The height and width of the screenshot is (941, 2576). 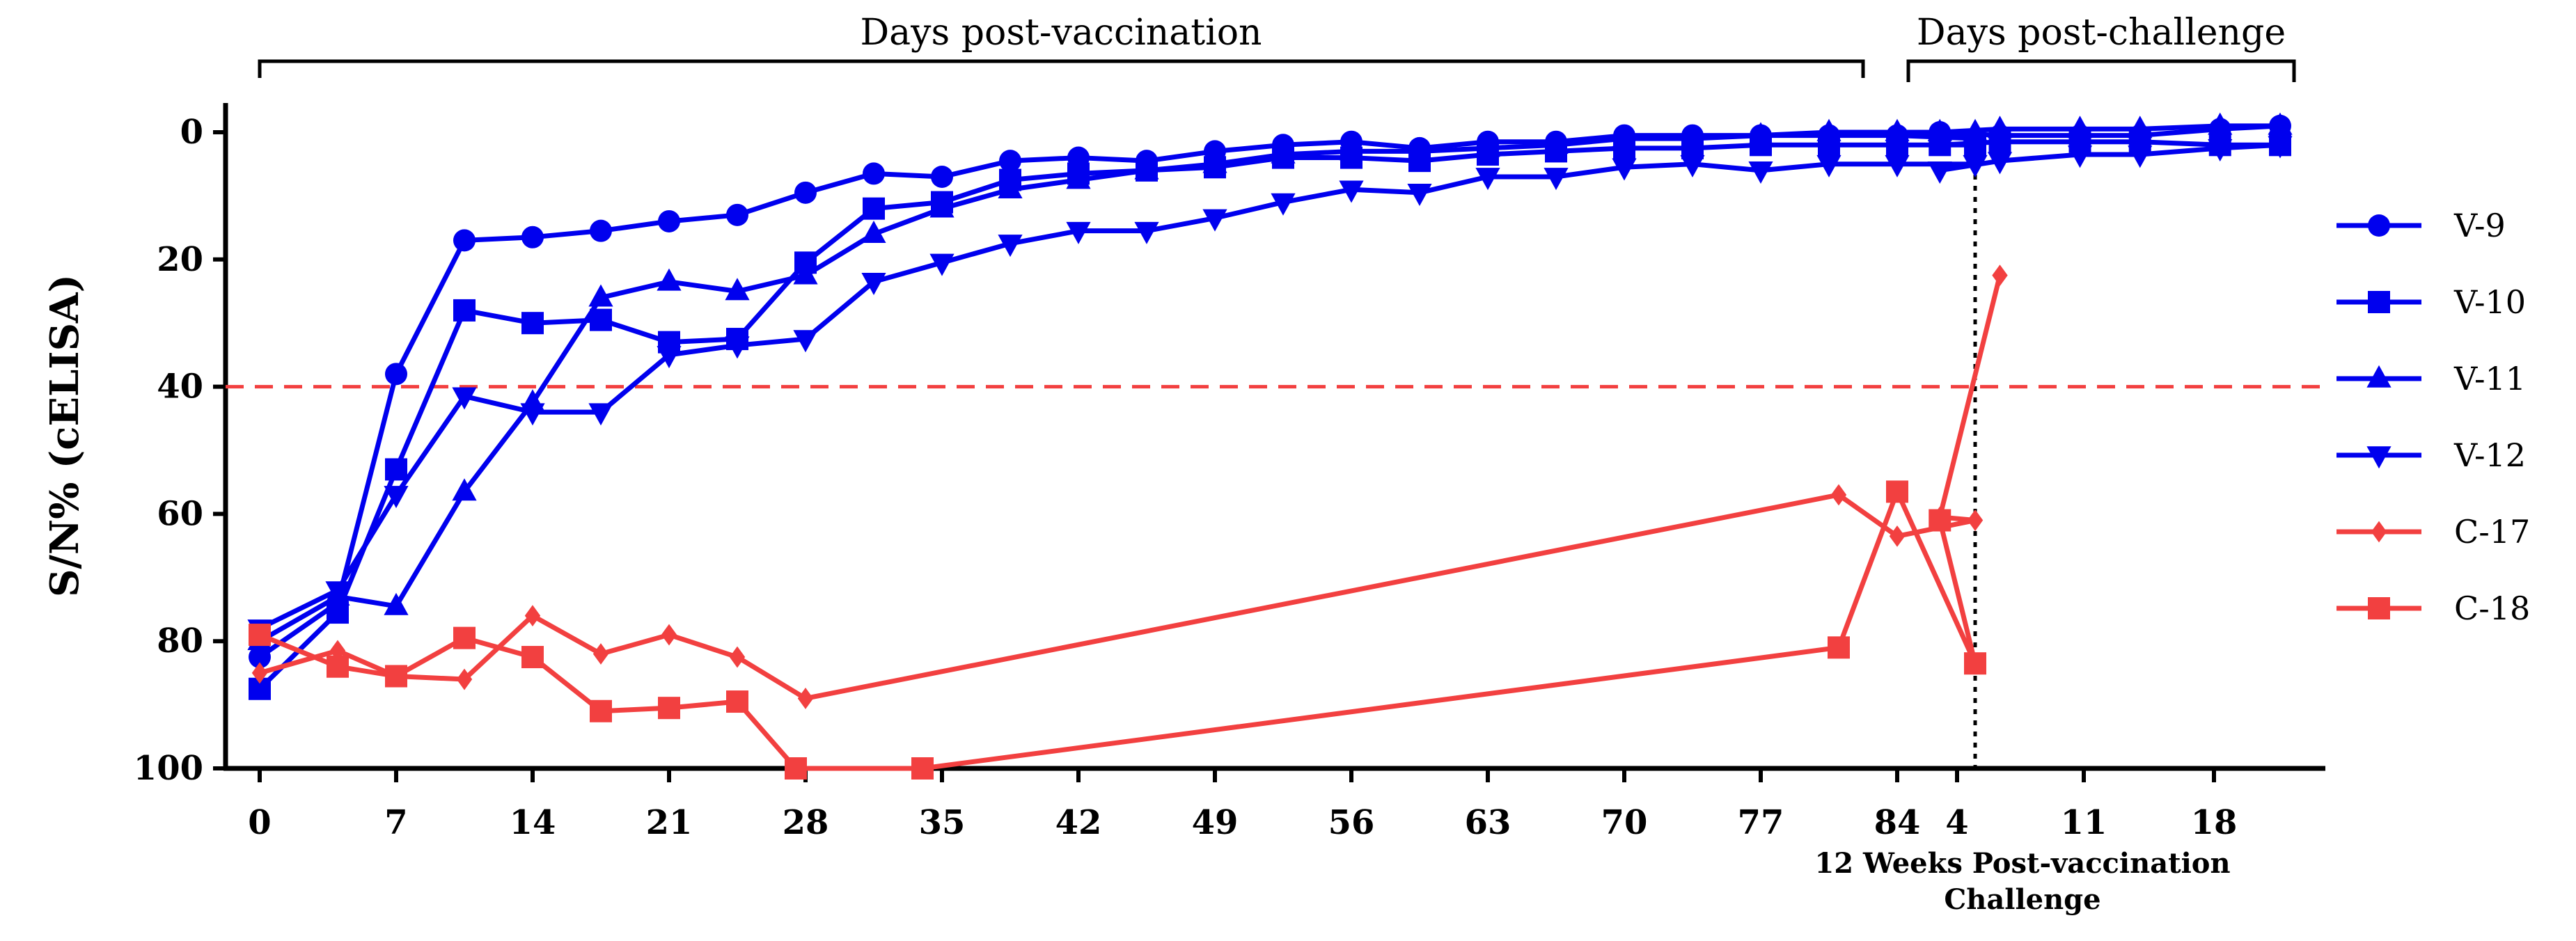 What do you see at coordinates (942, 822) in the screenshot?
I see `x-tick-label: 35` at bounding box center [942, 822].